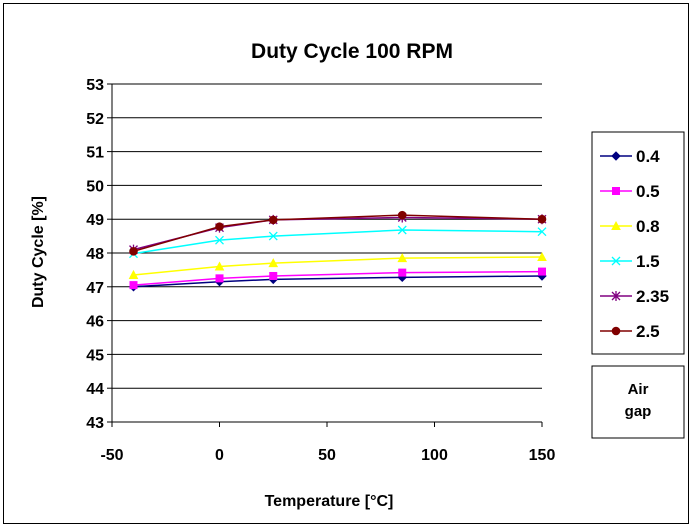 This screenshot has height=530, width=694. I want to click on y-tick-label: 48, so click(95, 254).